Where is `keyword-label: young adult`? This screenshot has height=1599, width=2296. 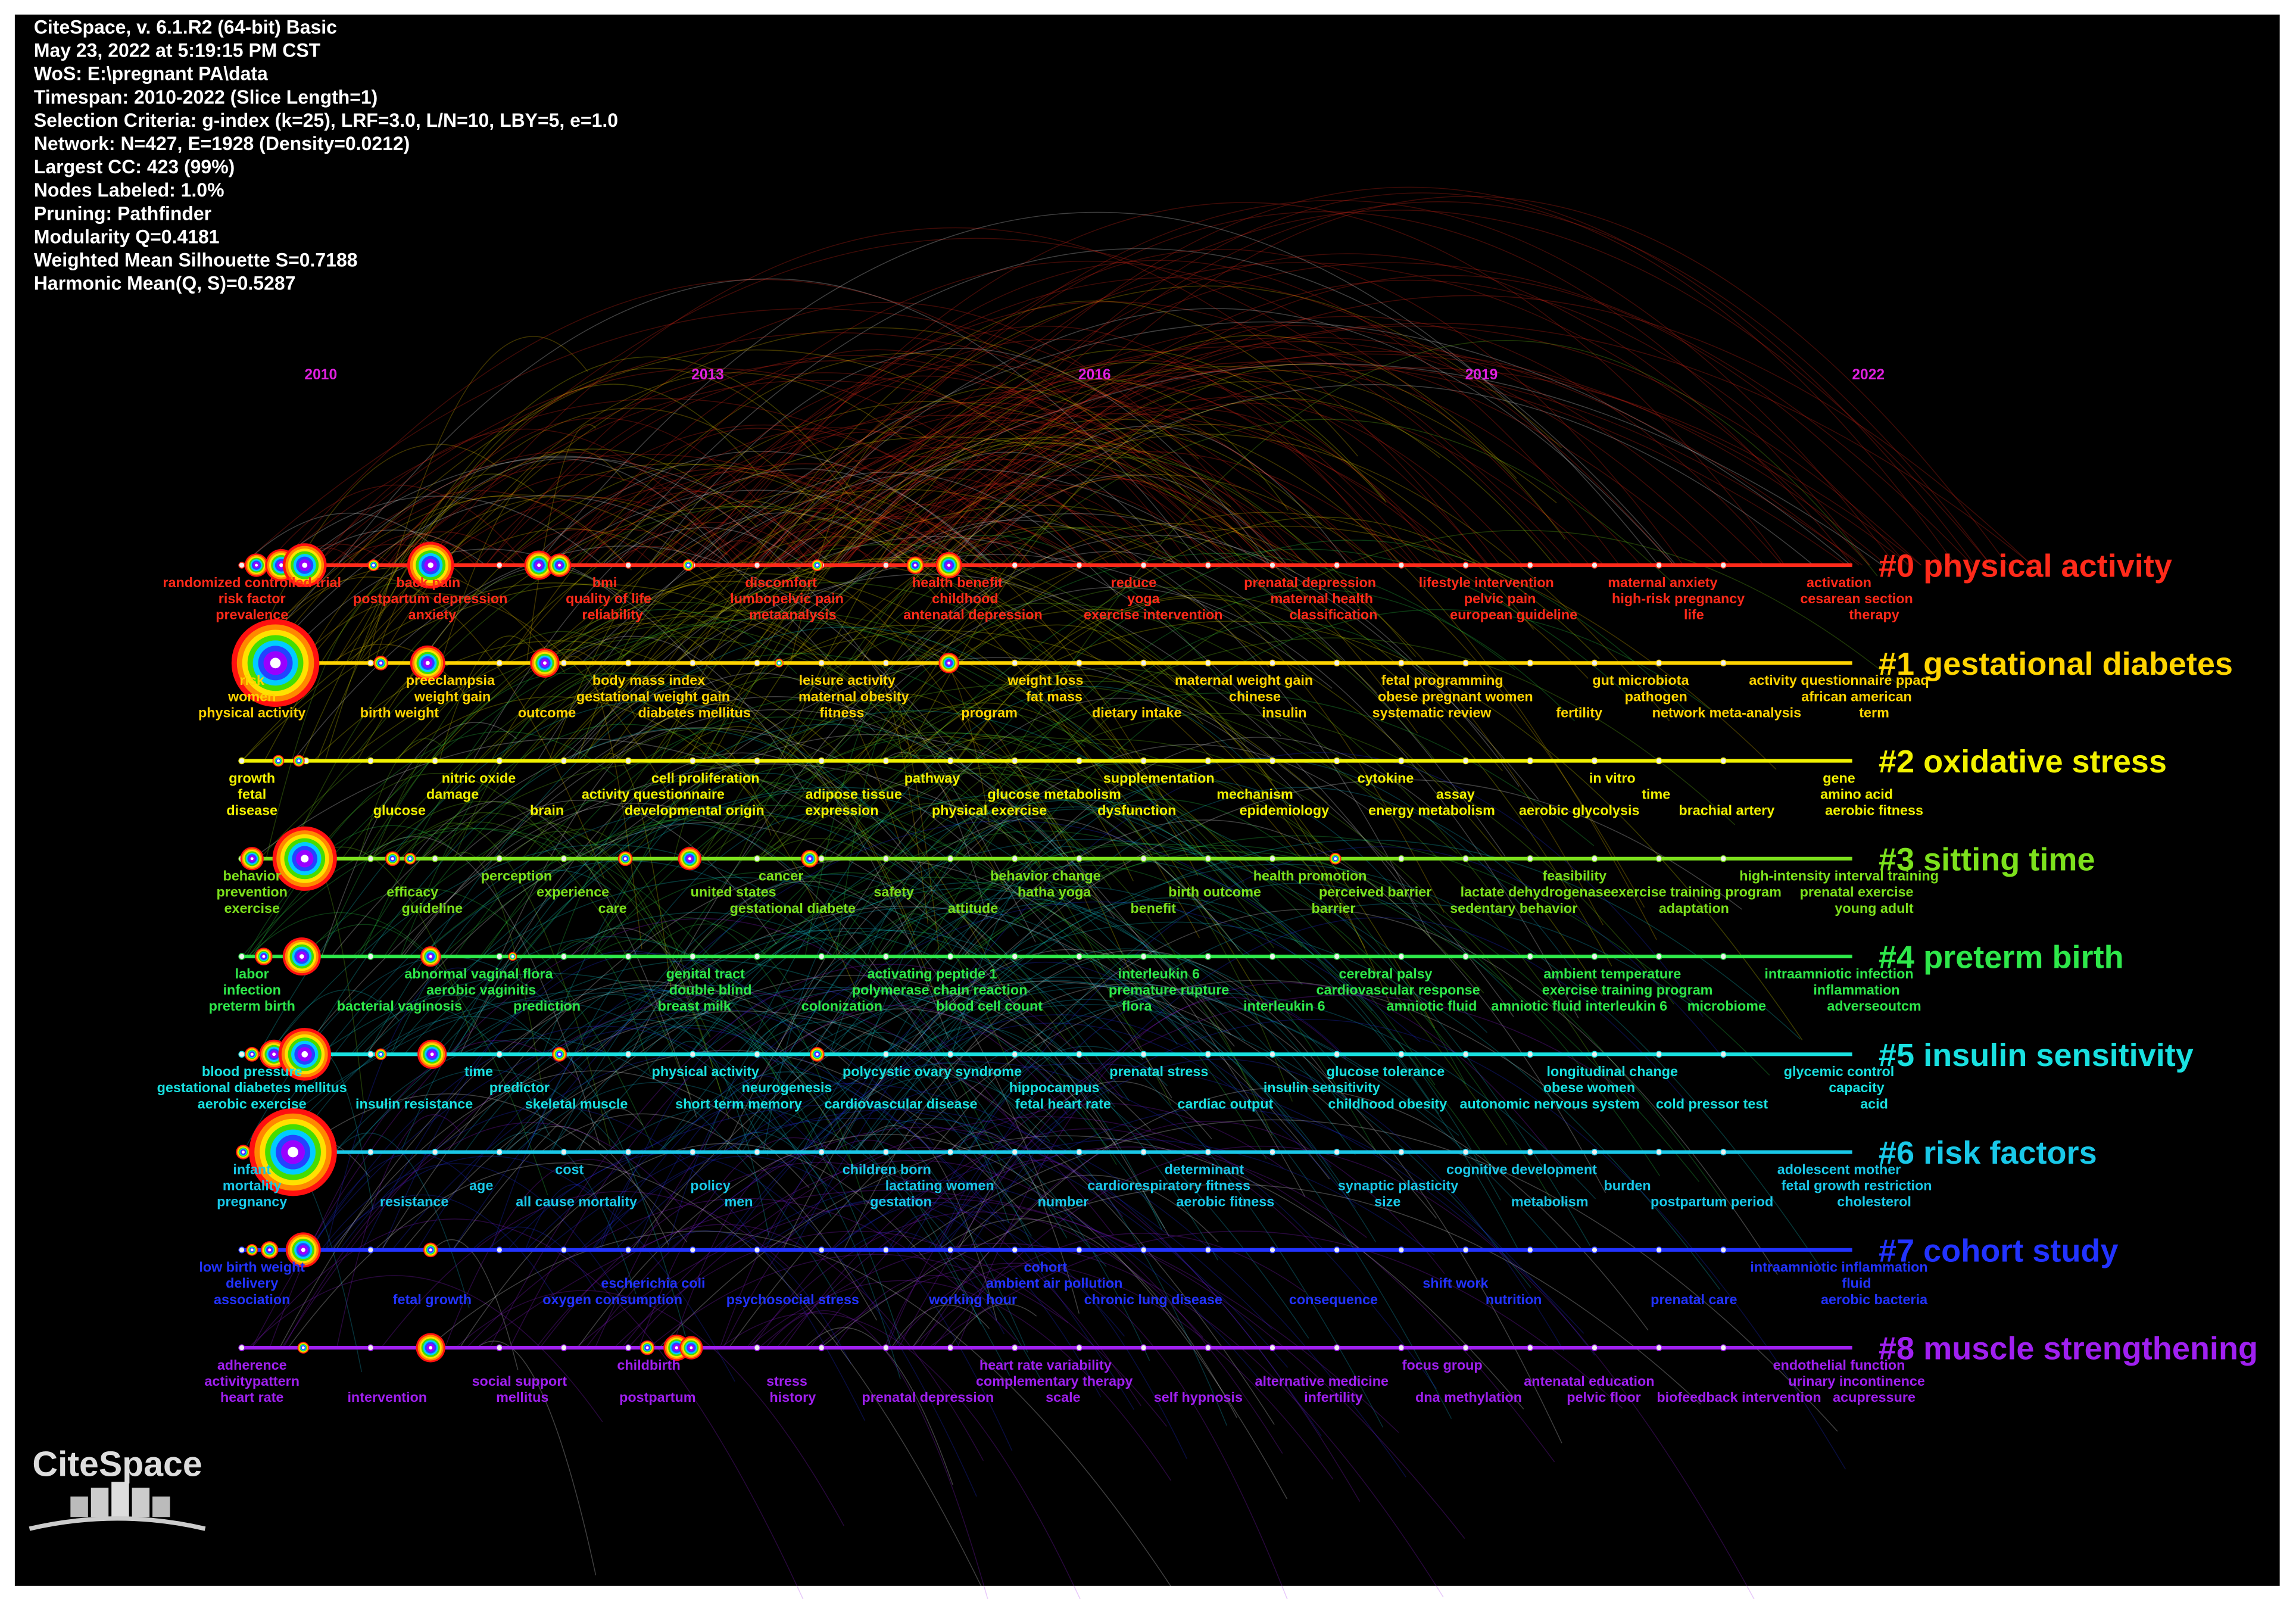 keyword-label: young adult is located at coordinates (1874, 908).